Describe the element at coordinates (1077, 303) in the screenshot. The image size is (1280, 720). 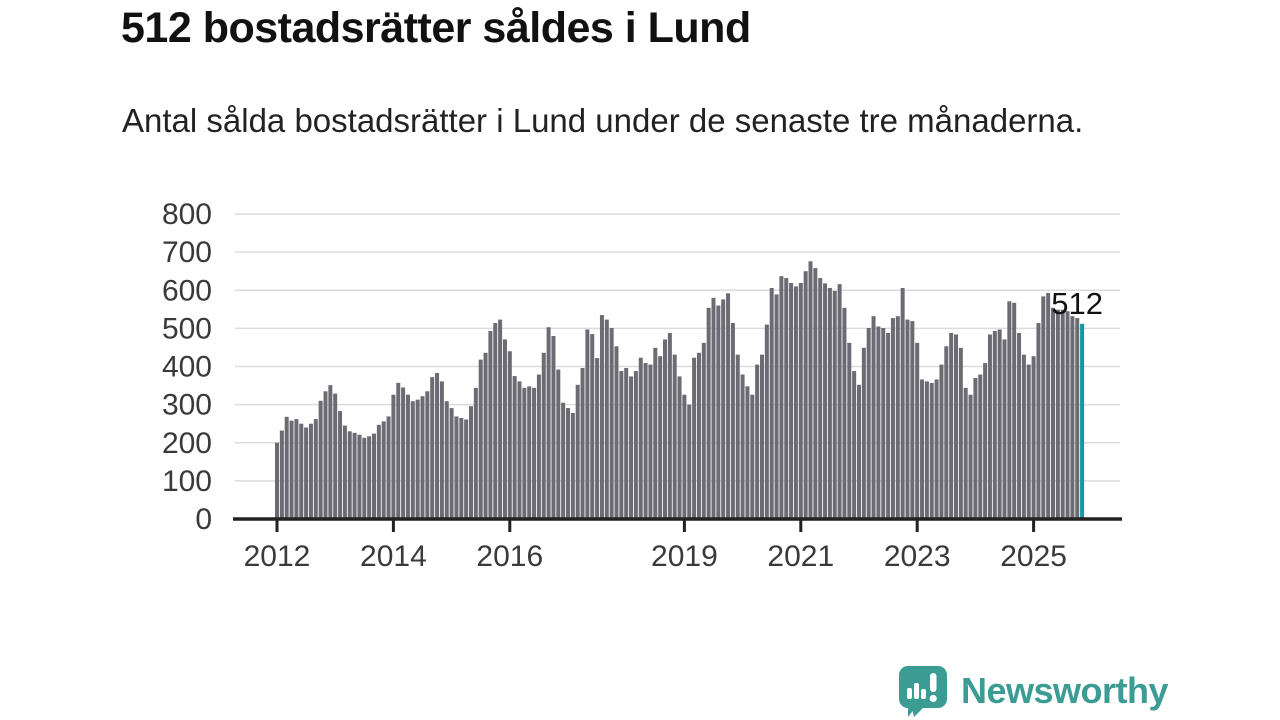
I see `highlighted-value-label: 512` at that location.